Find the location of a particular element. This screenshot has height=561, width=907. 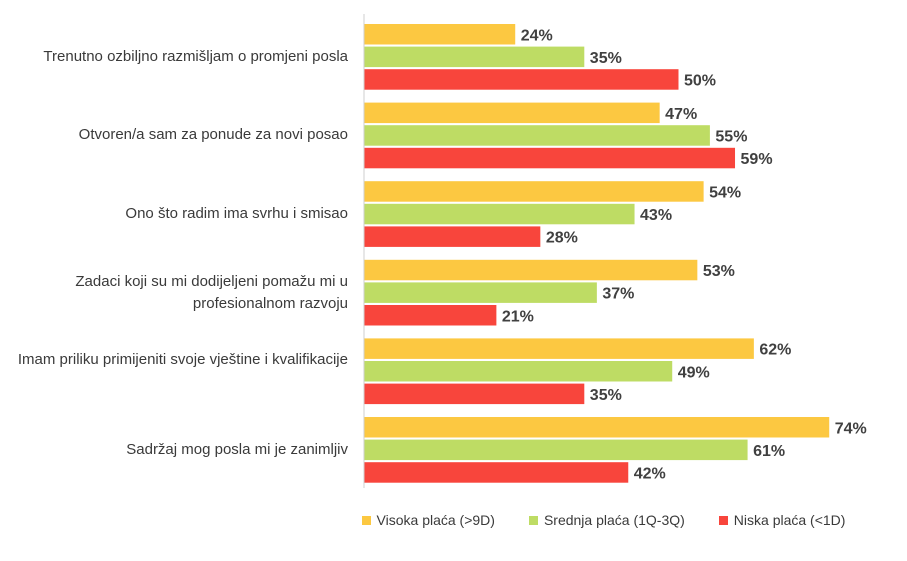

category-label: Otvoren/a sam za ponude za novi posao is located at coordinates (213, 135).